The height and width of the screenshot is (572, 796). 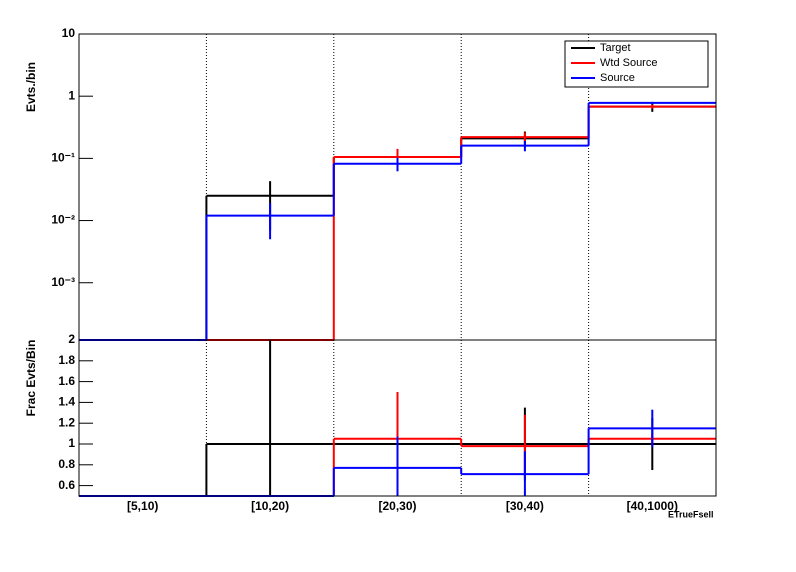 What do you see at coordinates (66, 485) in the screenshot?
I see `y-tick-label: 0.6` at bounding box center [66, 485].